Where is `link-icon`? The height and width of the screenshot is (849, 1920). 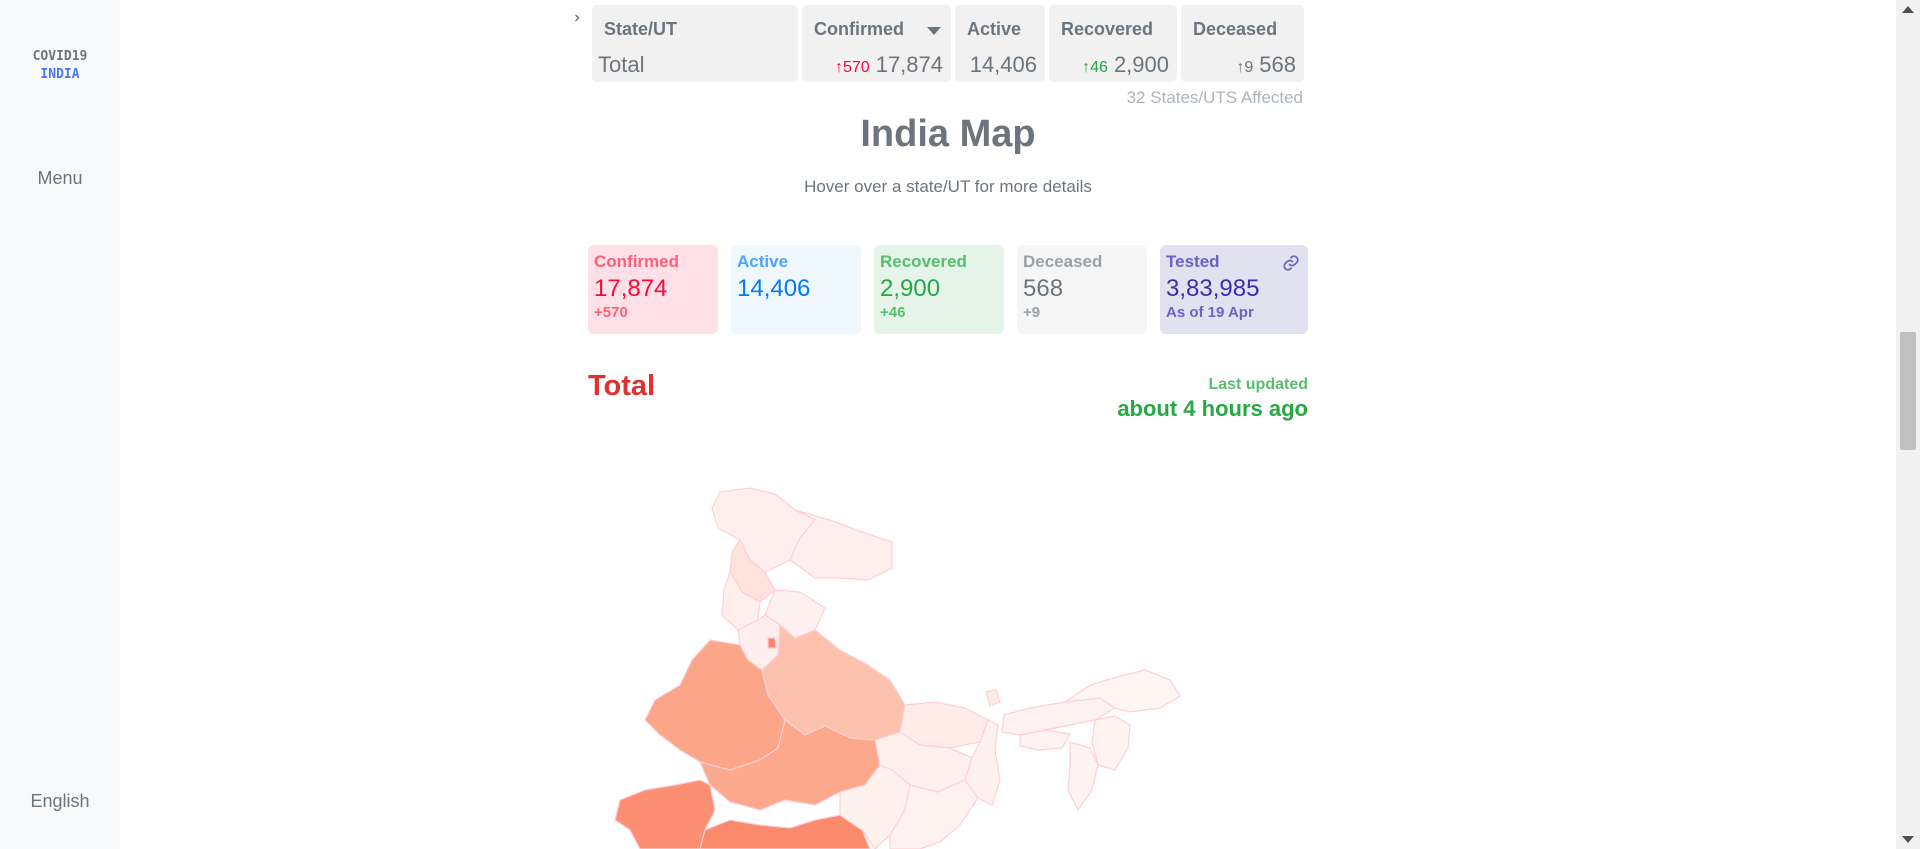
link-icon is located at coordinates (1291, 263).